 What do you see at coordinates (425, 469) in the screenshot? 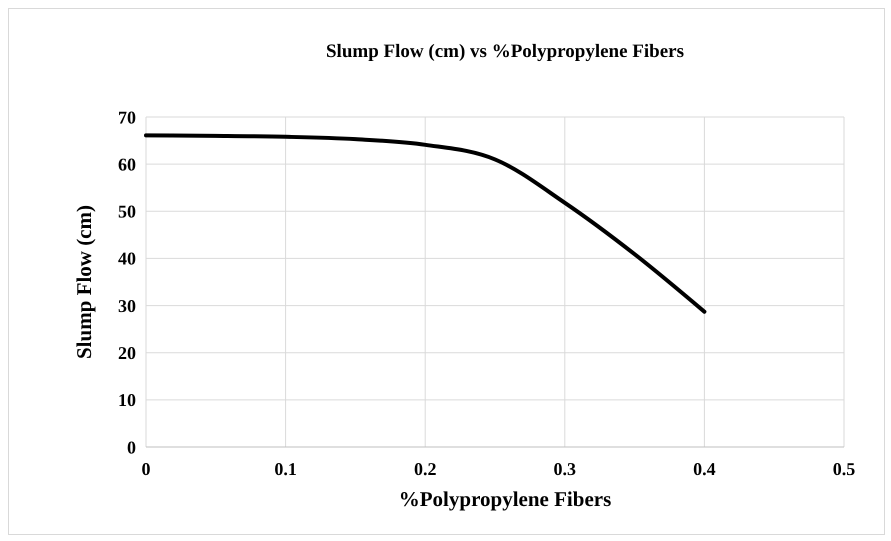
I see `x-tick-label: 0.2` at bounding box center [425, 469].